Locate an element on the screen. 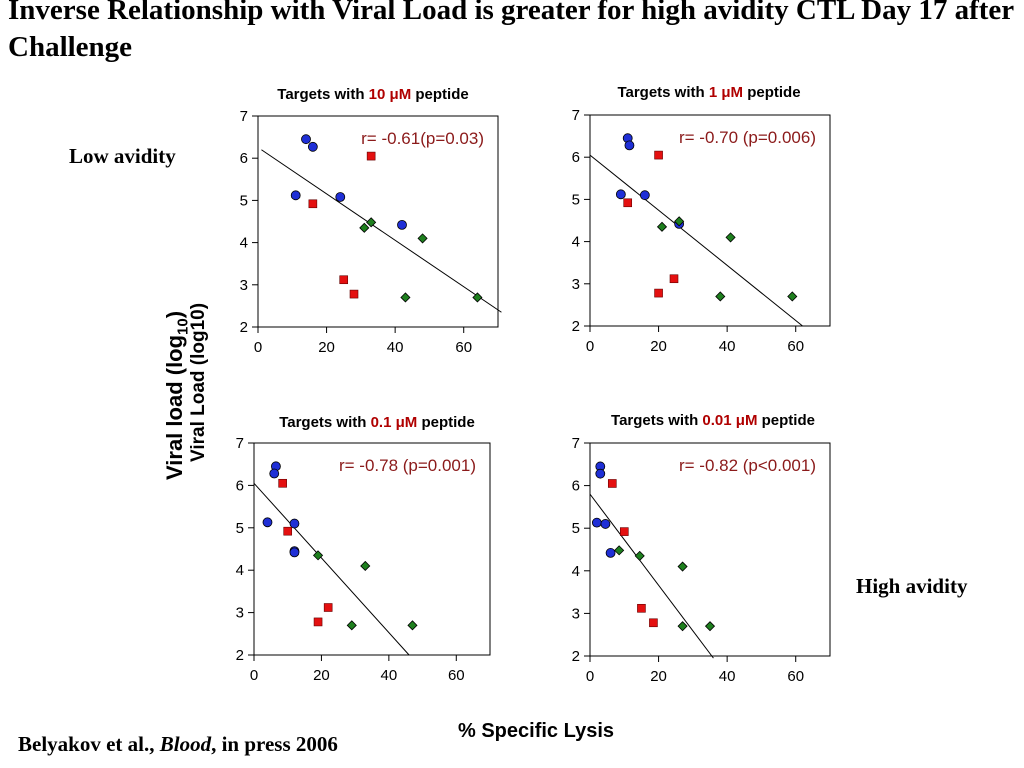  chart-title-concentration: 1 μM is located at coordinates (726, 92).